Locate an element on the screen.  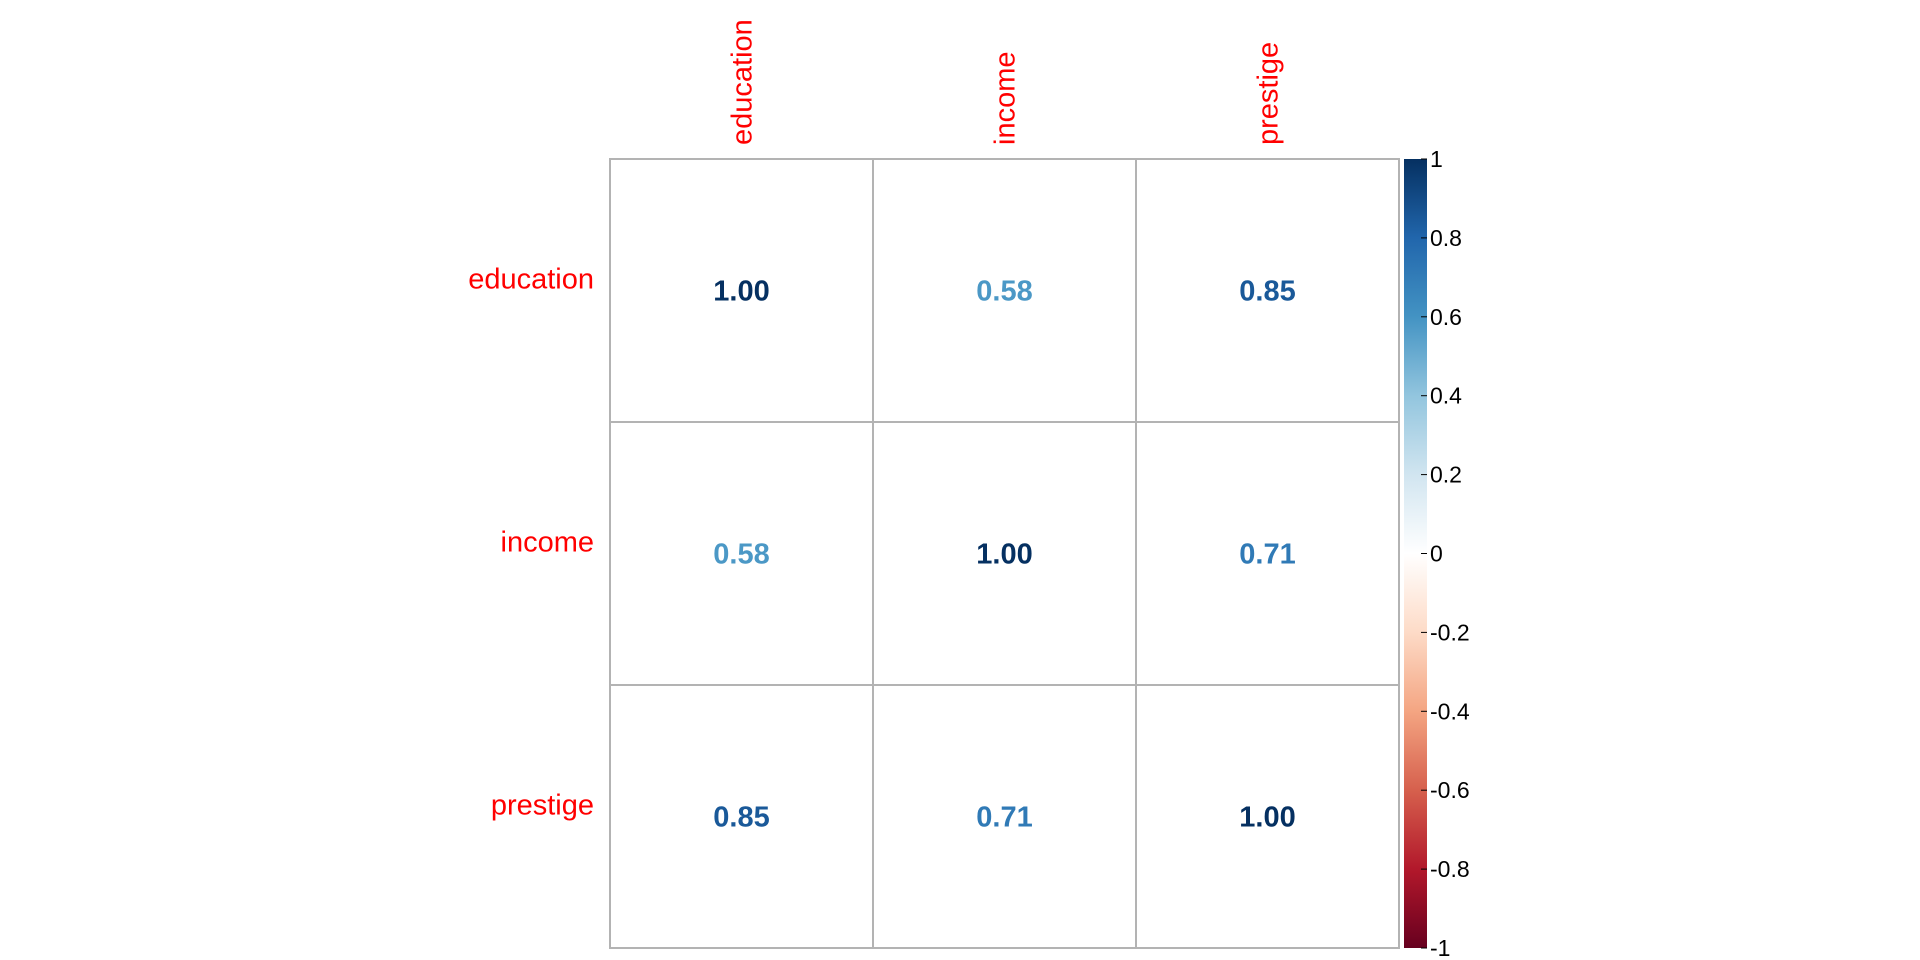
colorbar-tick-label: 0.4 is located at coordinates (1446, 396).